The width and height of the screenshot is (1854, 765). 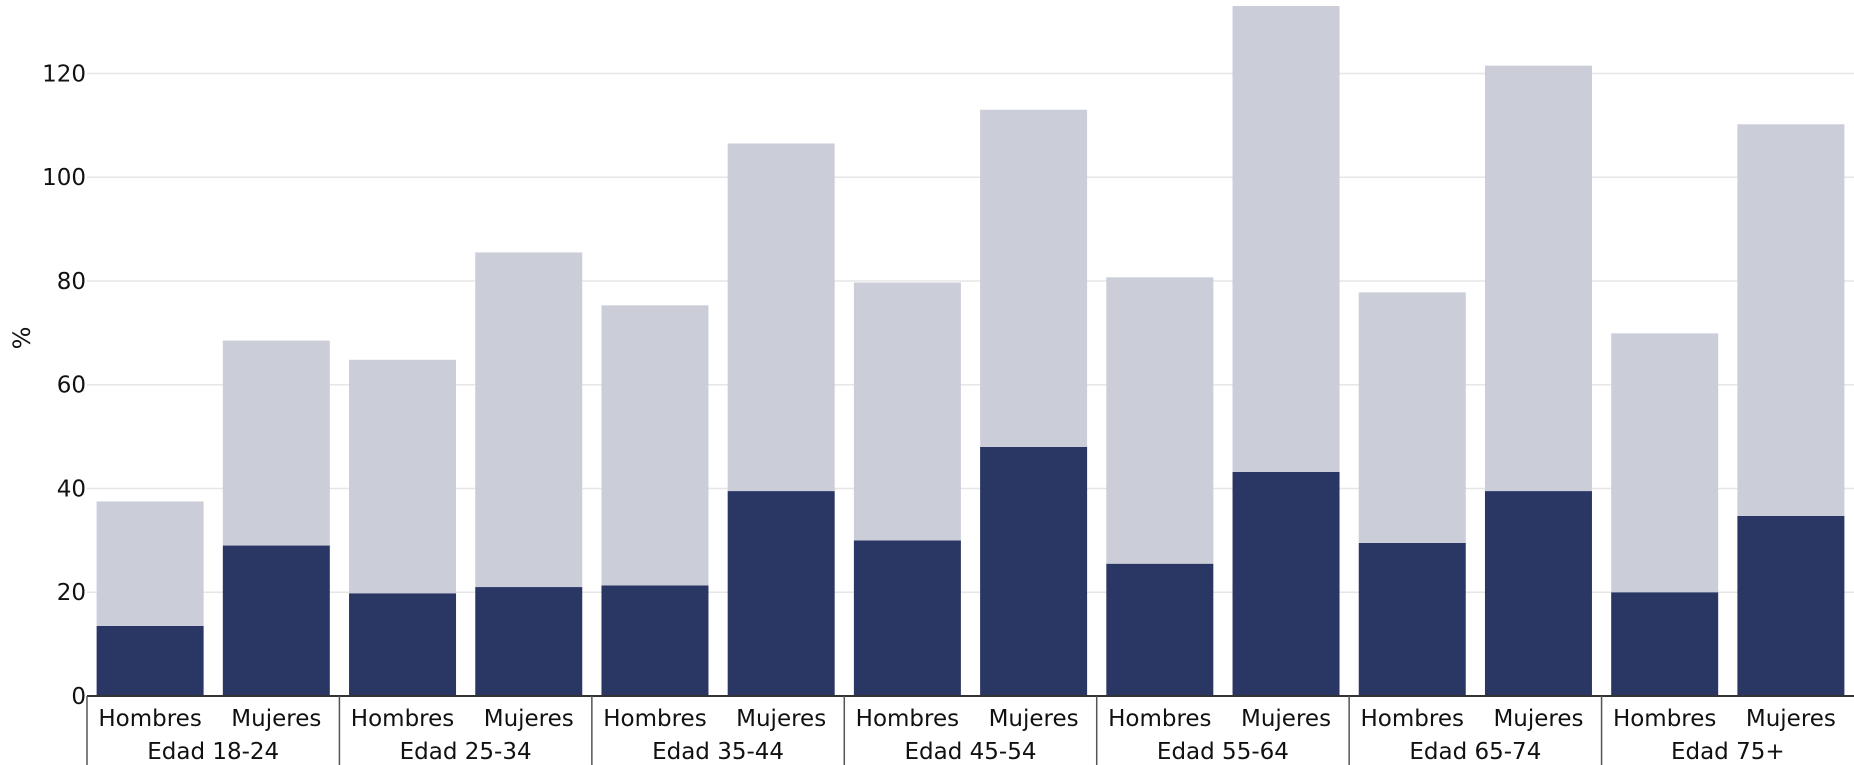 What do you see at coordinates (64, 74) in the screenshot?
I see `y-tick-label: 120` at bounding box center [64, 74].